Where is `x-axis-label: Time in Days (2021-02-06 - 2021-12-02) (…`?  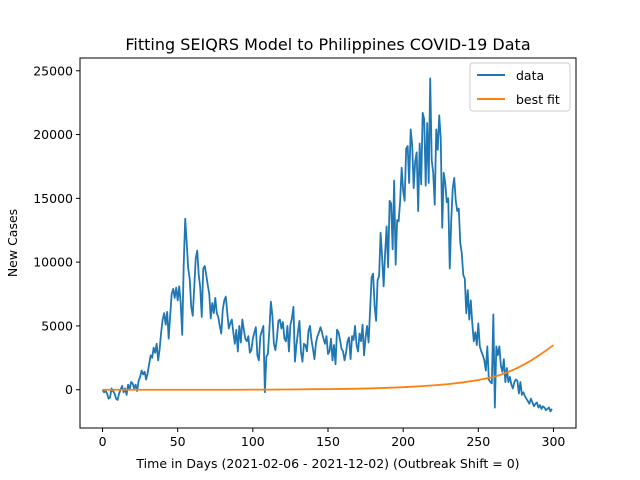
x-axis-label: Time in Days (2021-02-06 - 2021-12-02) (… is located at coordinates (327, 463).